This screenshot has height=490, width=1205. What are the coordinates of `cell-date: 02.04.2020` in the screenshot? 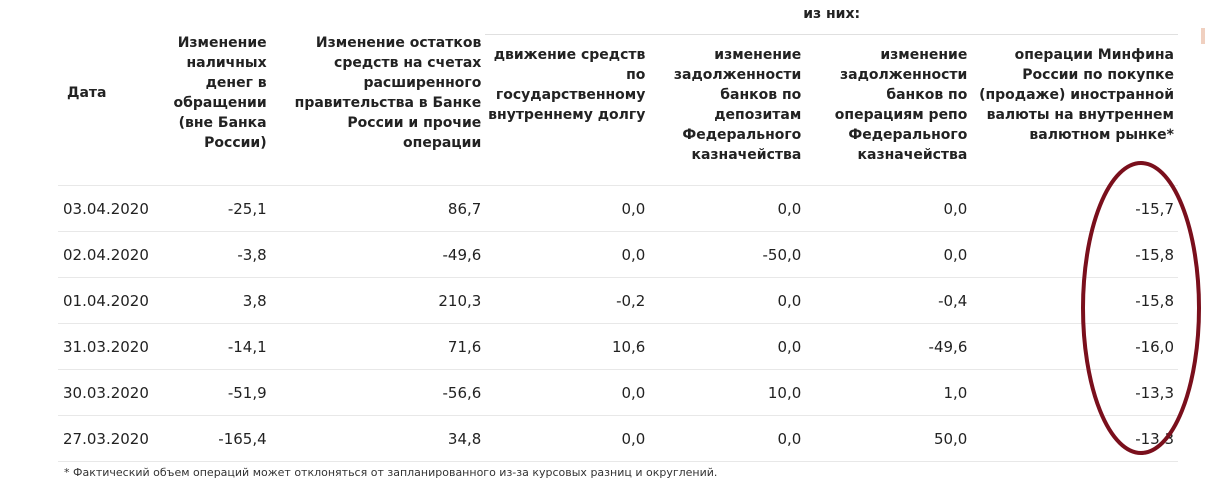 It's located at (103, 254).